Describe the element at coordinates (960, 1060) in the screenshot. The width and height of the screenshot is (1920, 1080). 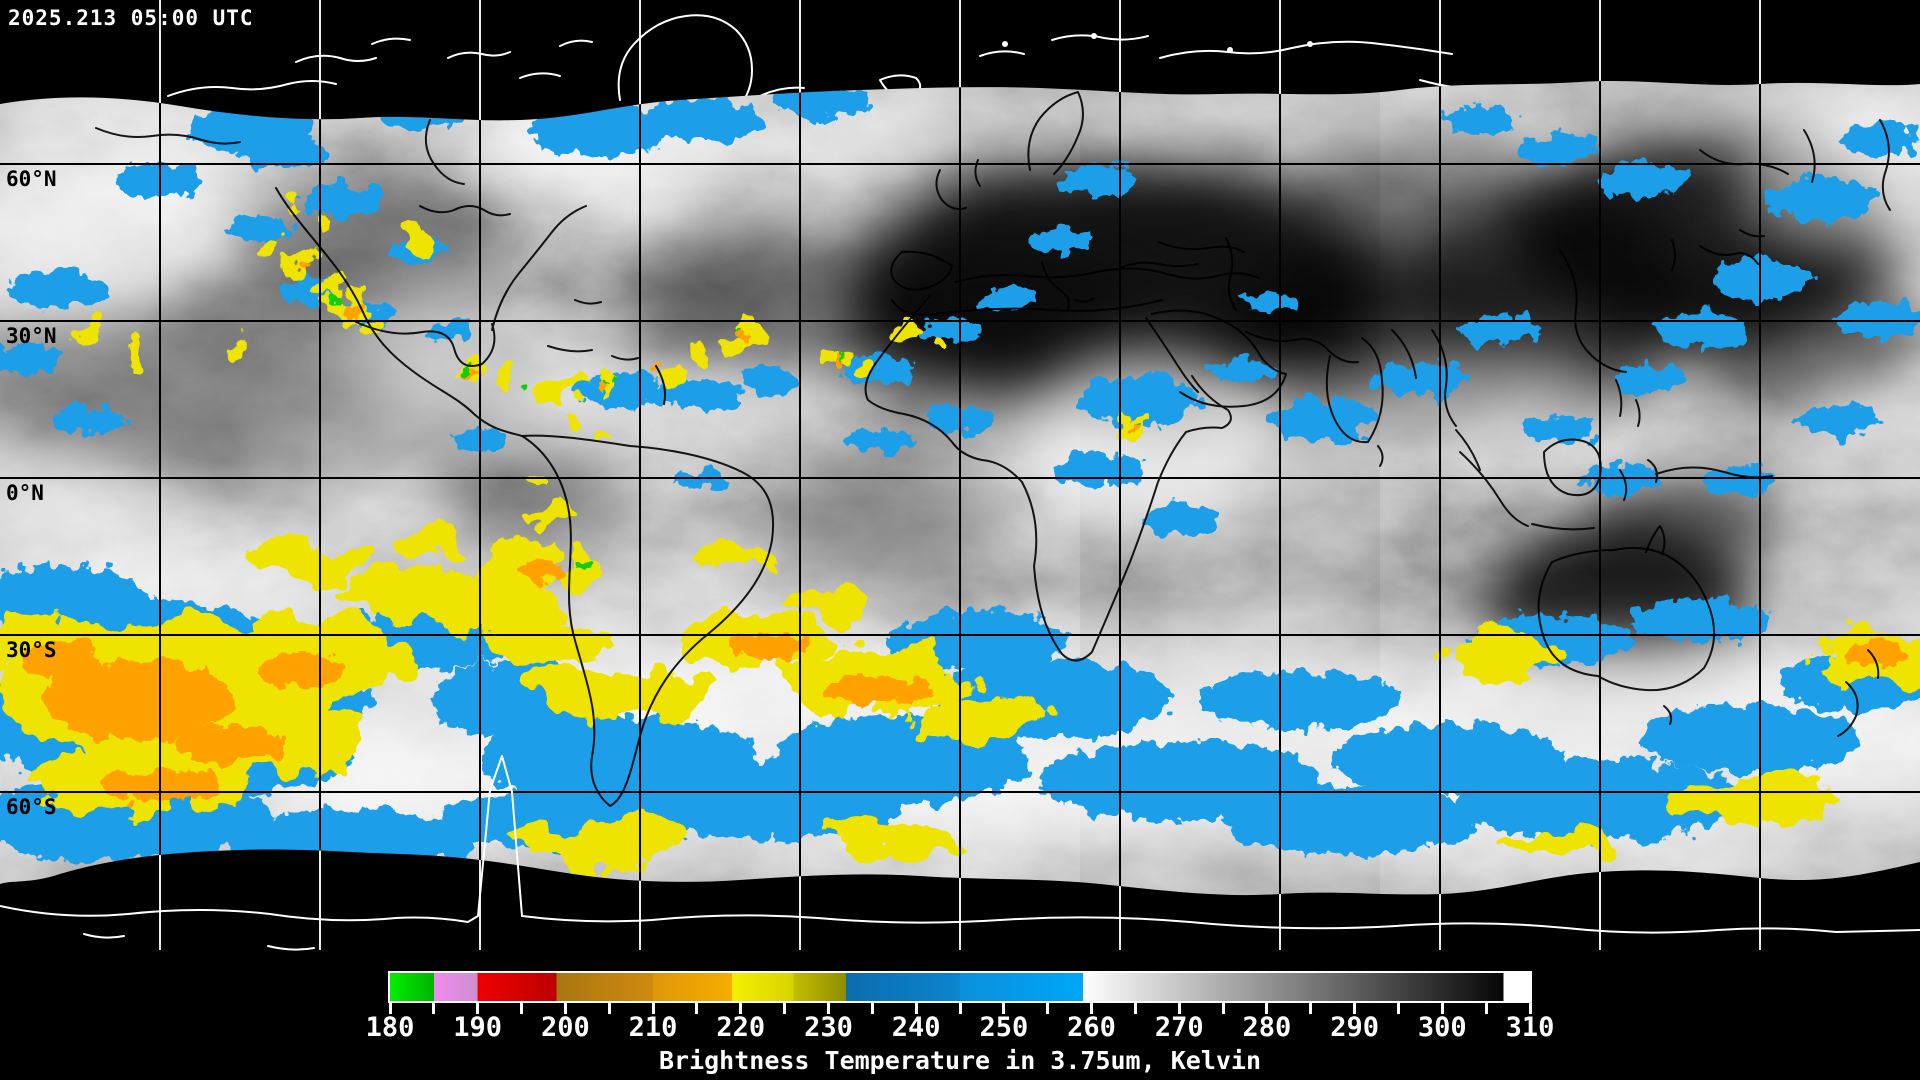
I see `colorbar-title: Brightness Temperature in 3.75um, Kelvin` at that location.